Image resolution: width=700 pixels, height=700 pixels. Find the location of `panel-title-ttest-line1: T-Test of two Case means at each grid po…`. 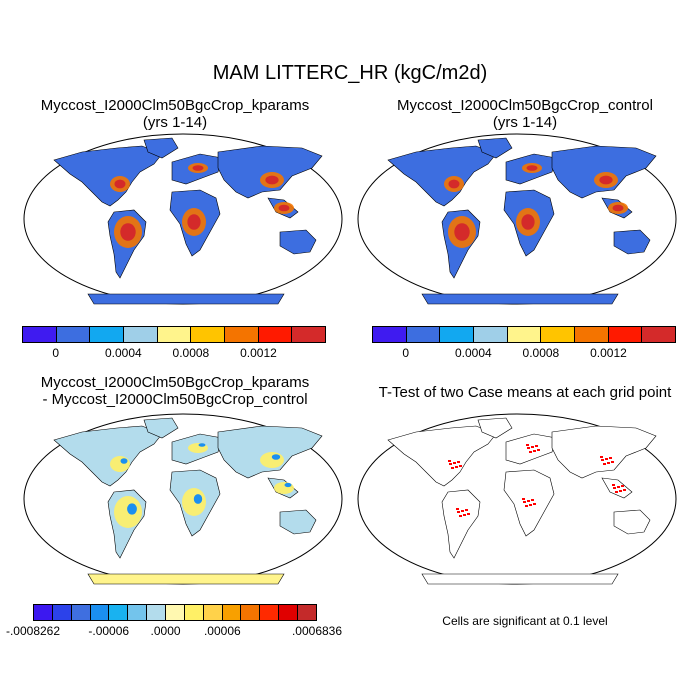

panel-title-ttest-line1: T-Test of two Case means at each grid po… is located at coordinates (525, 392).